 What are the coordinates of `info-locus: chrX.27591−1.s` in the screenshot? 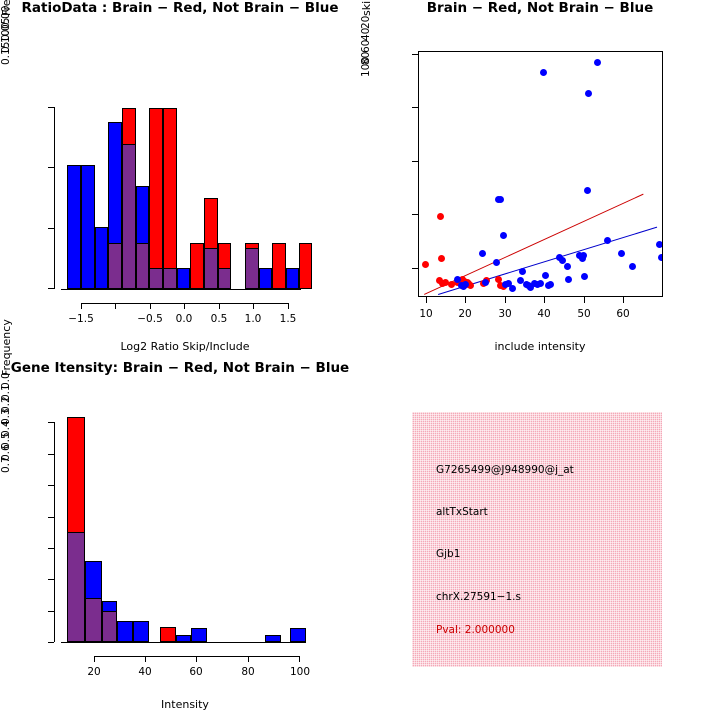 It's located at (478, 597).